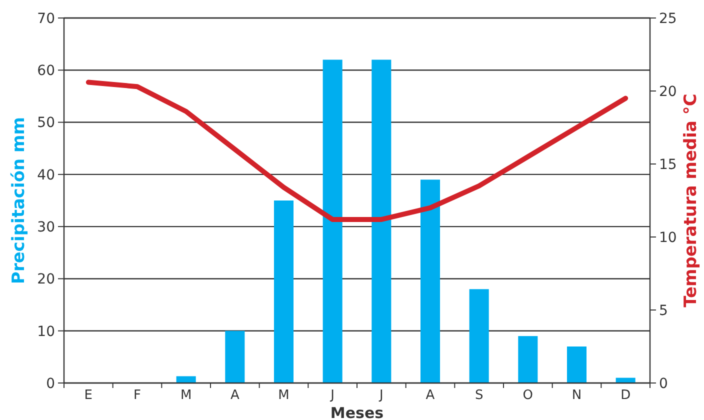 The image size is (704, 420). I want to click on y-tick-label: 10, so click(46, 332).